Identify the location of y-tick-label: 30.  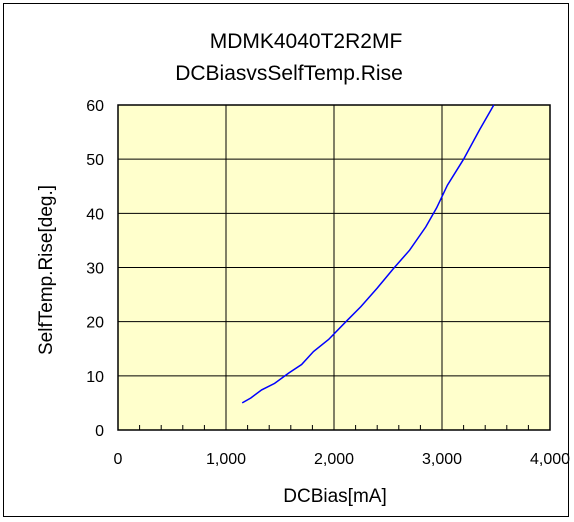
(95, 269).